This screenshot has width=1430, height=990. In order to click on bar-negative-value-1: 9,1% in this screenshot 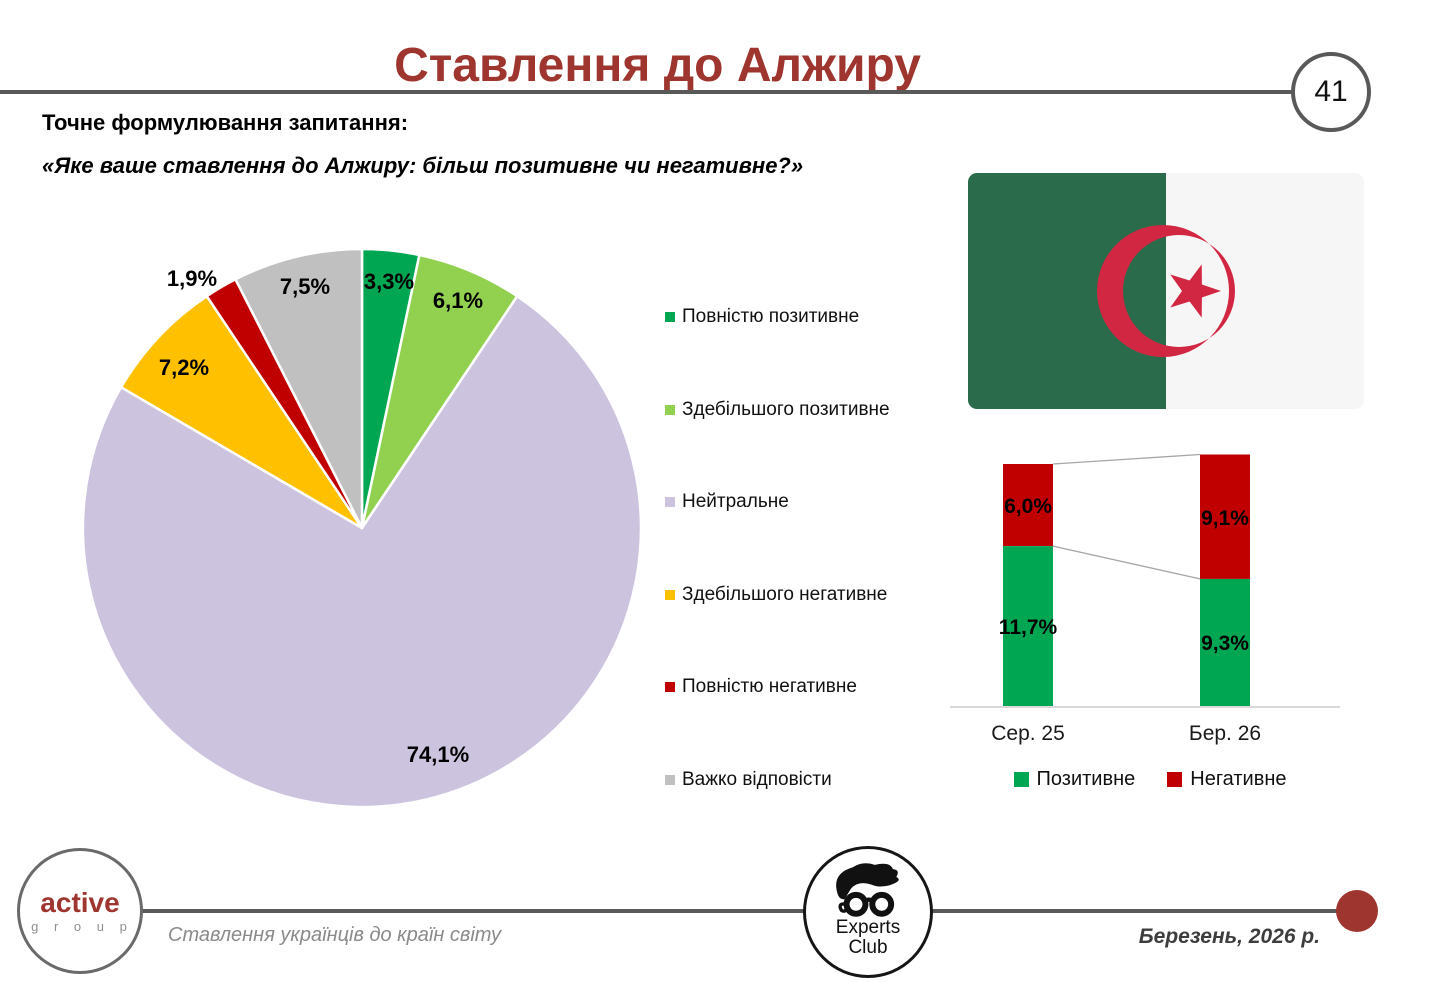, I will do `click(1225, 518)`.